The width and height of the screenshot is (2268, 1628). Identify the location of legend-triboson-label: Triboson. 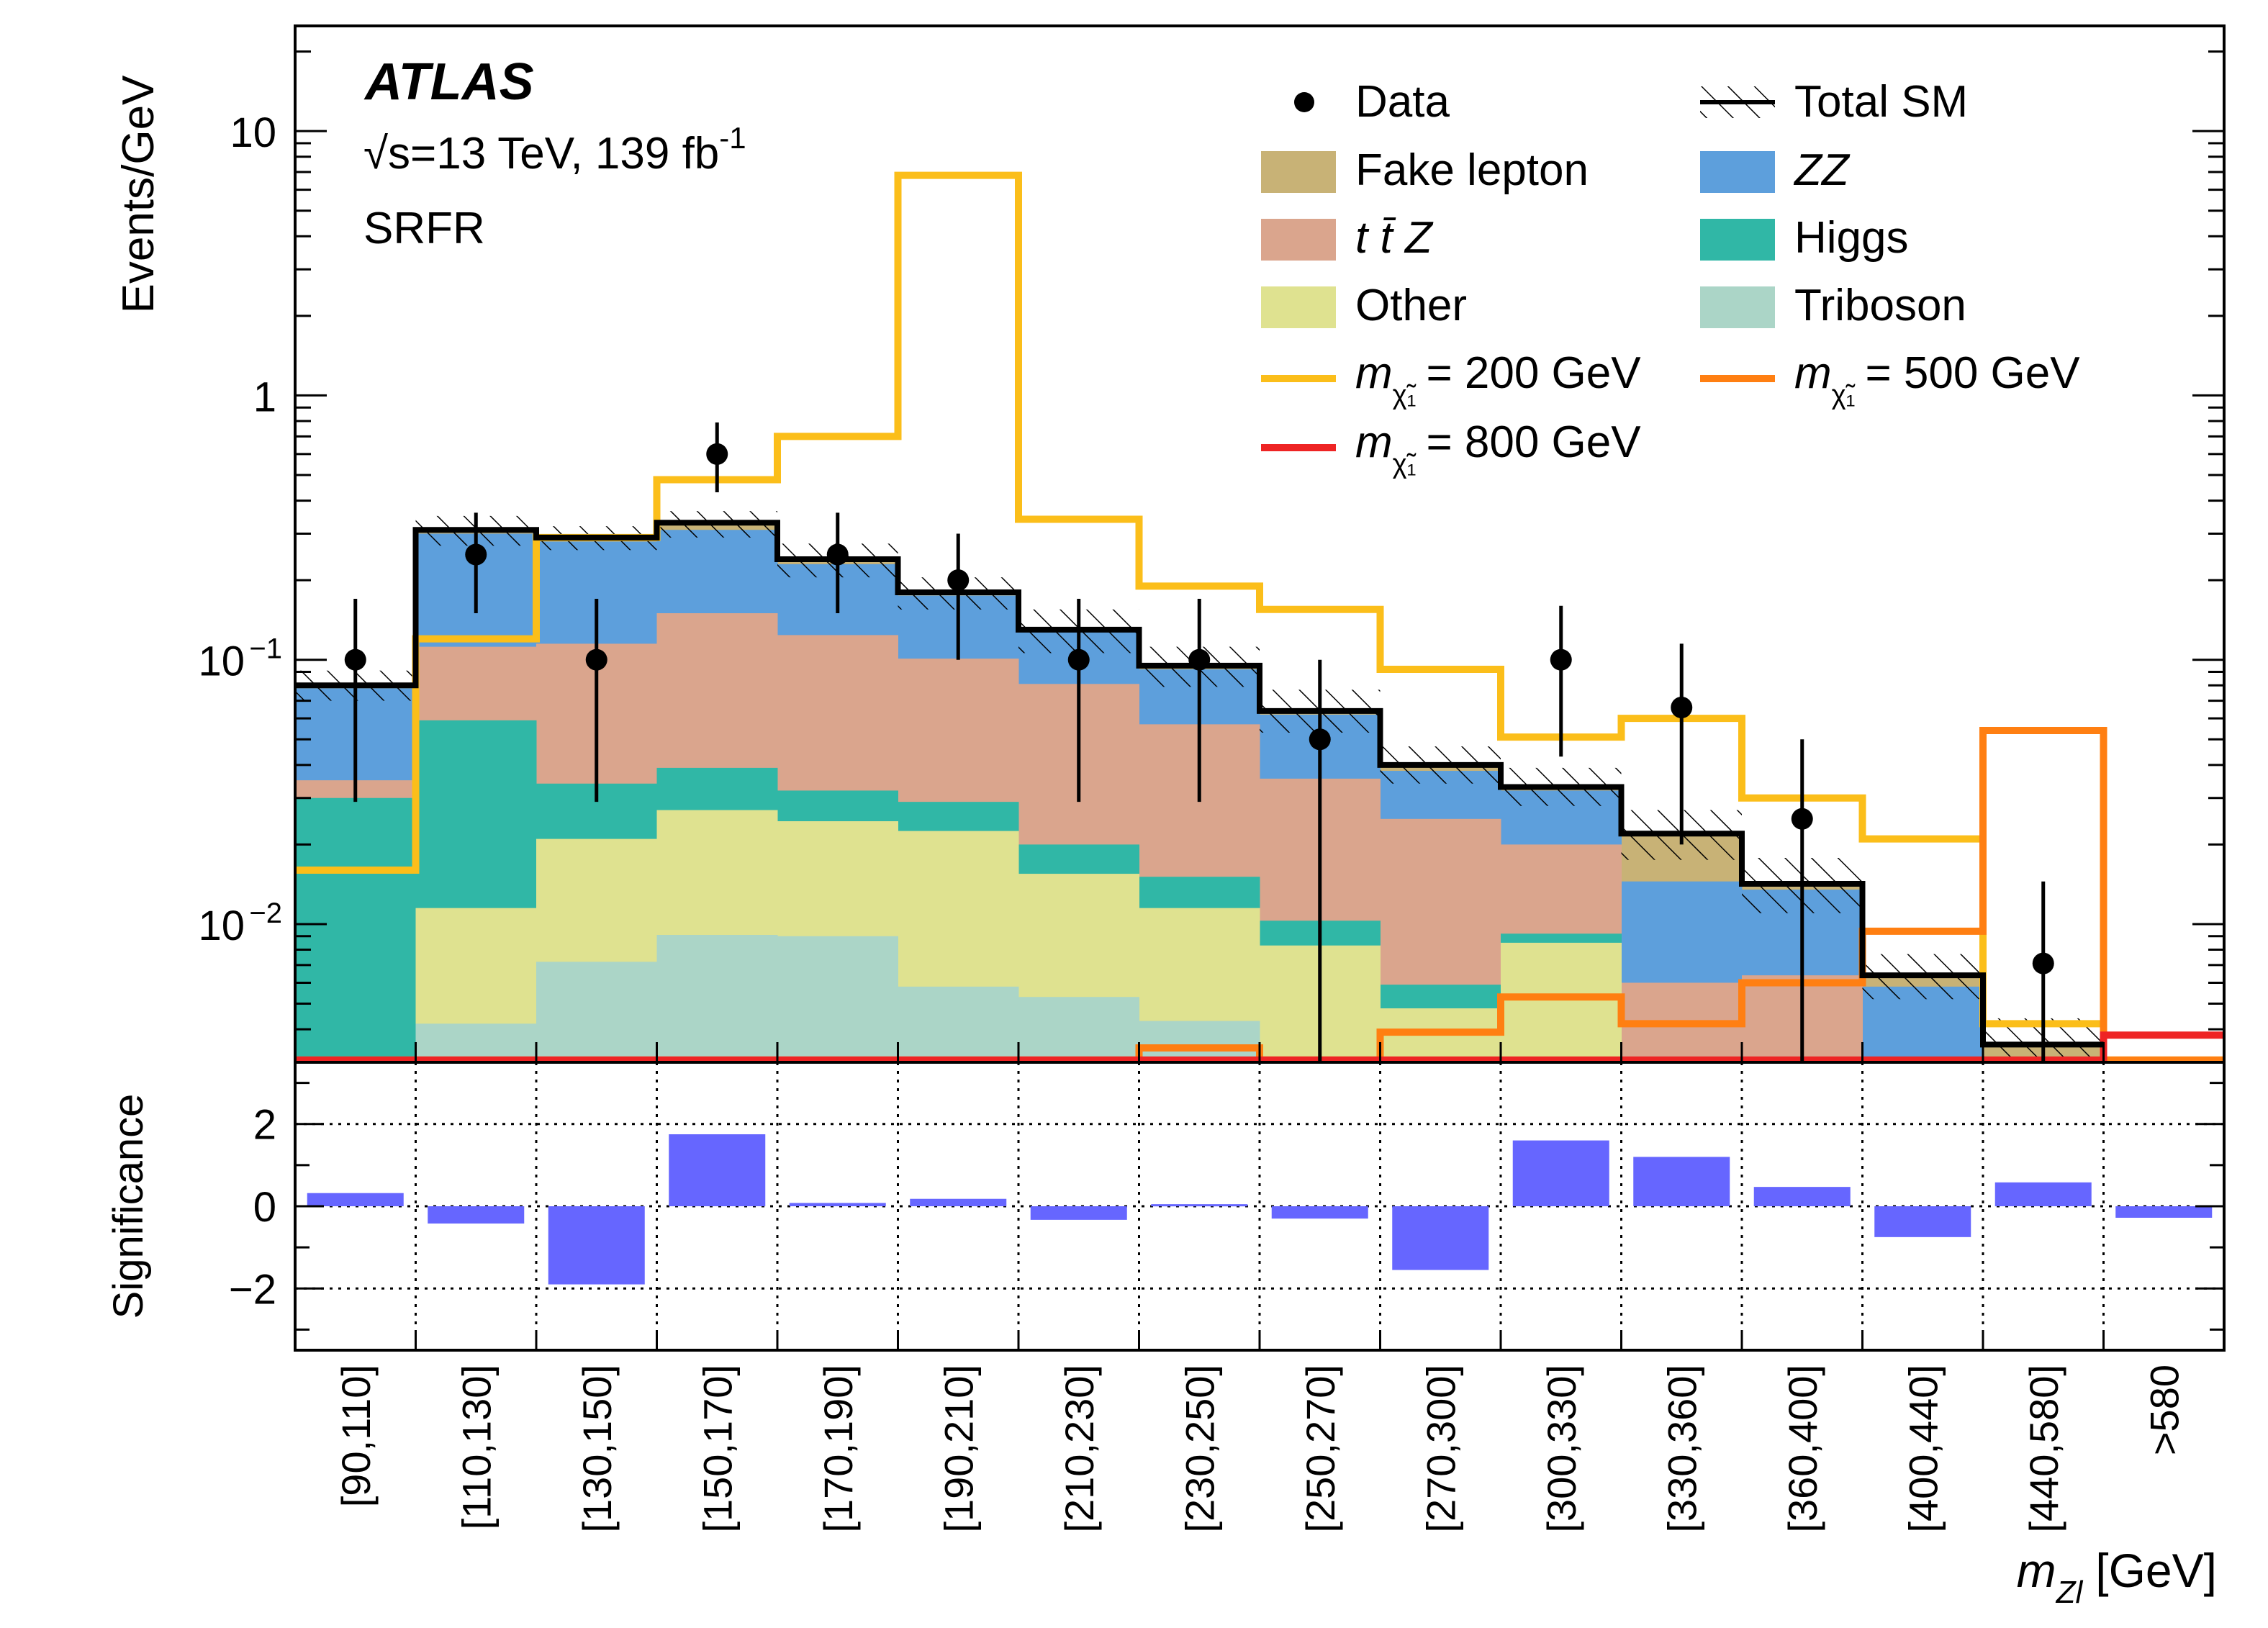
(1880, 305).